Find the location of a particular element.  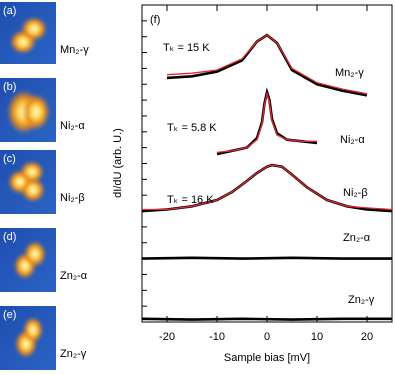

y-axis-label: dI/dU (arb. U.) is located at coordinates (118, 163).